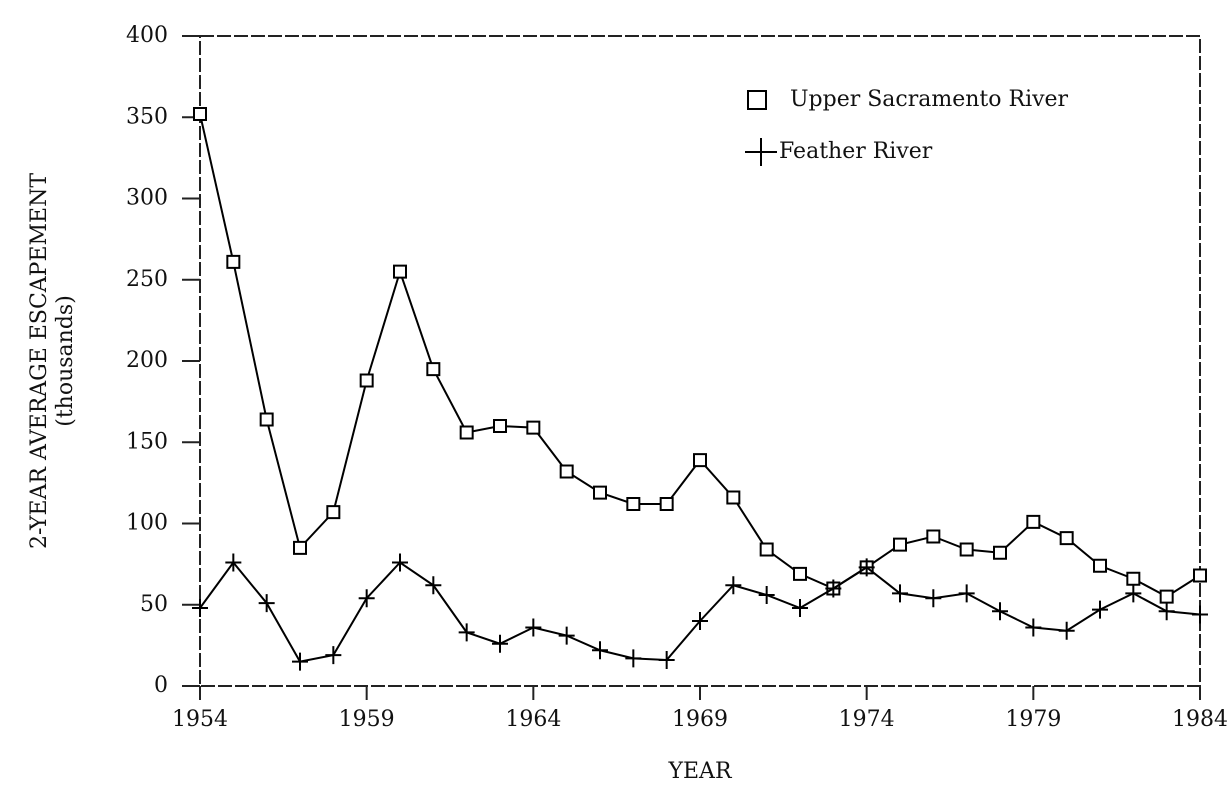 The width and height of the screenshot is (1231, 807). I want to click on x-tick-label: 1969, so click(700, 719).